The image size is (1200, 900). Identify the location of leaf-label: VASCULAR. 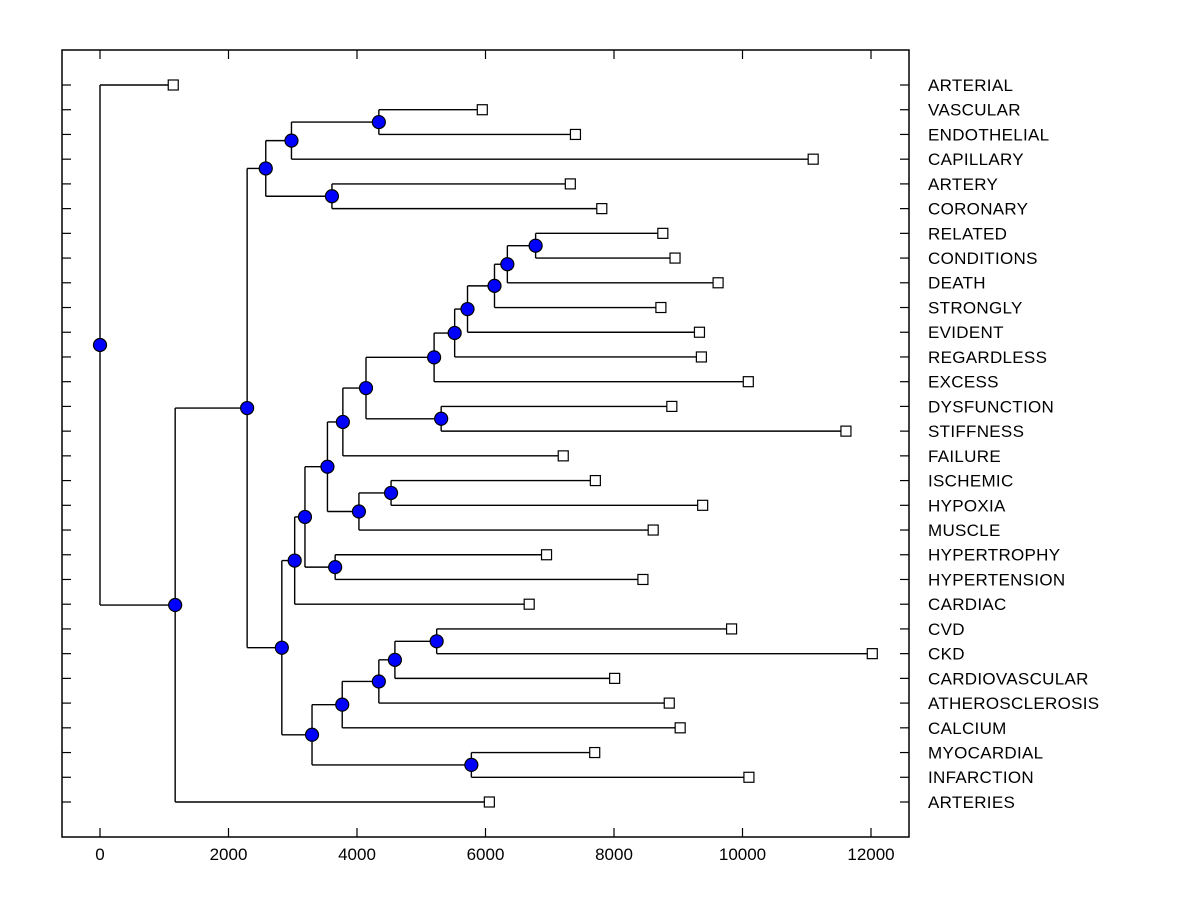
(974, 110).